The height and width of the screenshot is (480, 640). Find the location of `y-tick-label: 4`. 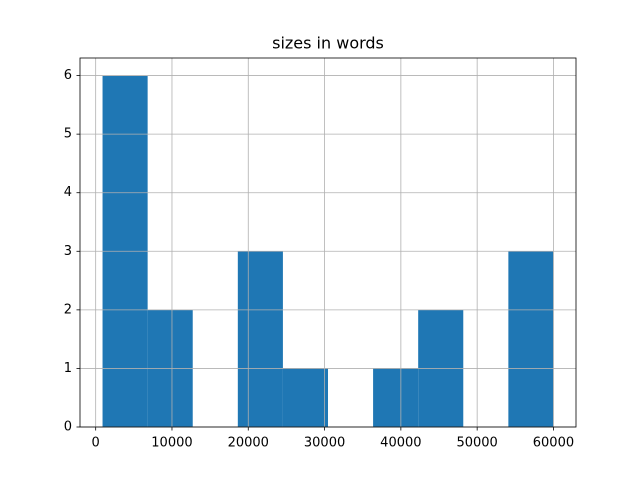

y-tick-label: 4 is located at coordinates (68, 192).